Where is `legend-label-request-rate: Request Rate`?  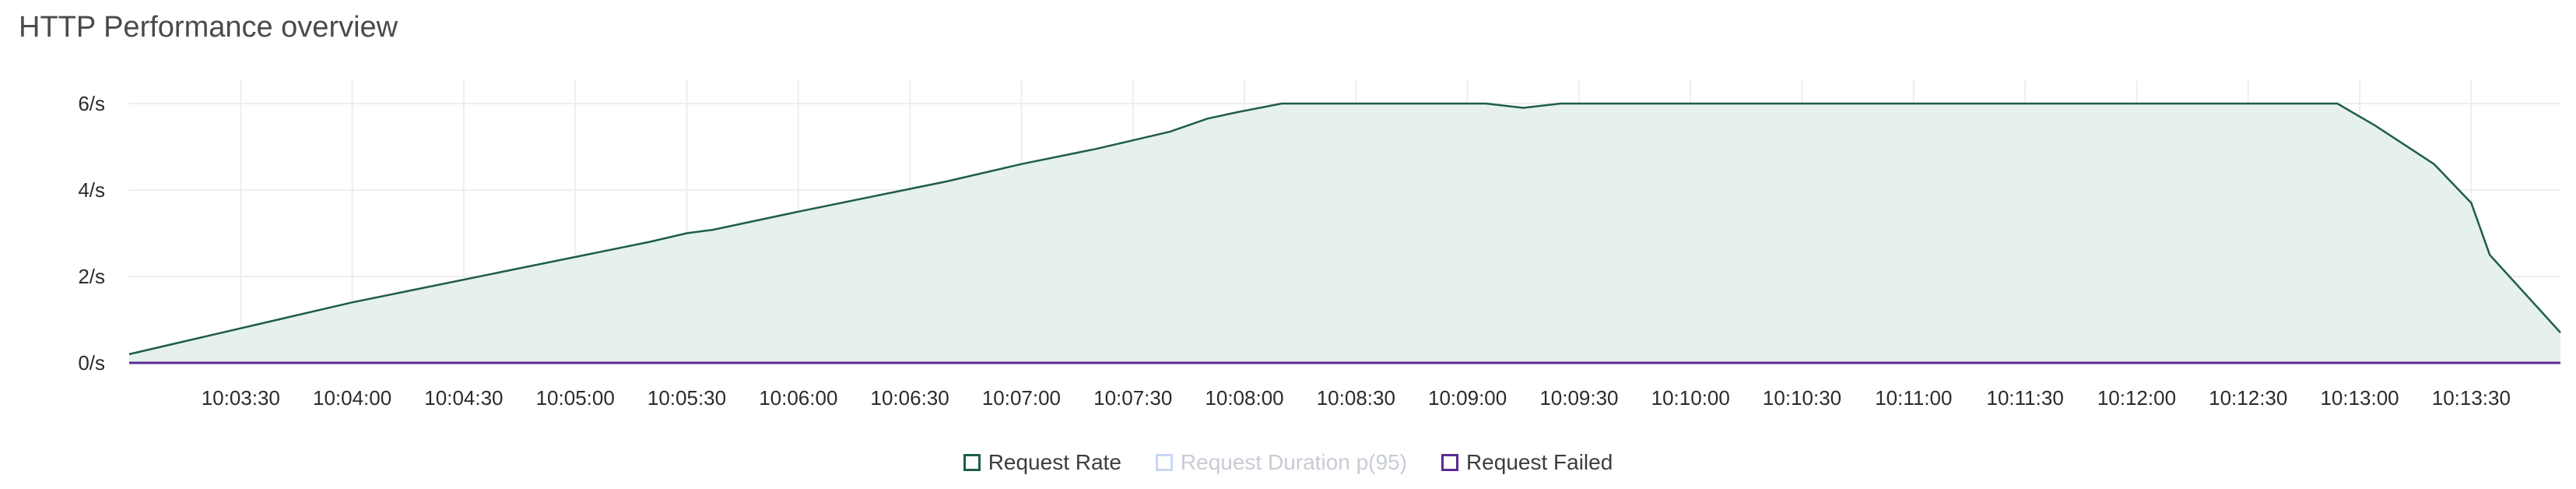 legend-label-request-rate: Request Rate is located at coordinates (1055, 462).